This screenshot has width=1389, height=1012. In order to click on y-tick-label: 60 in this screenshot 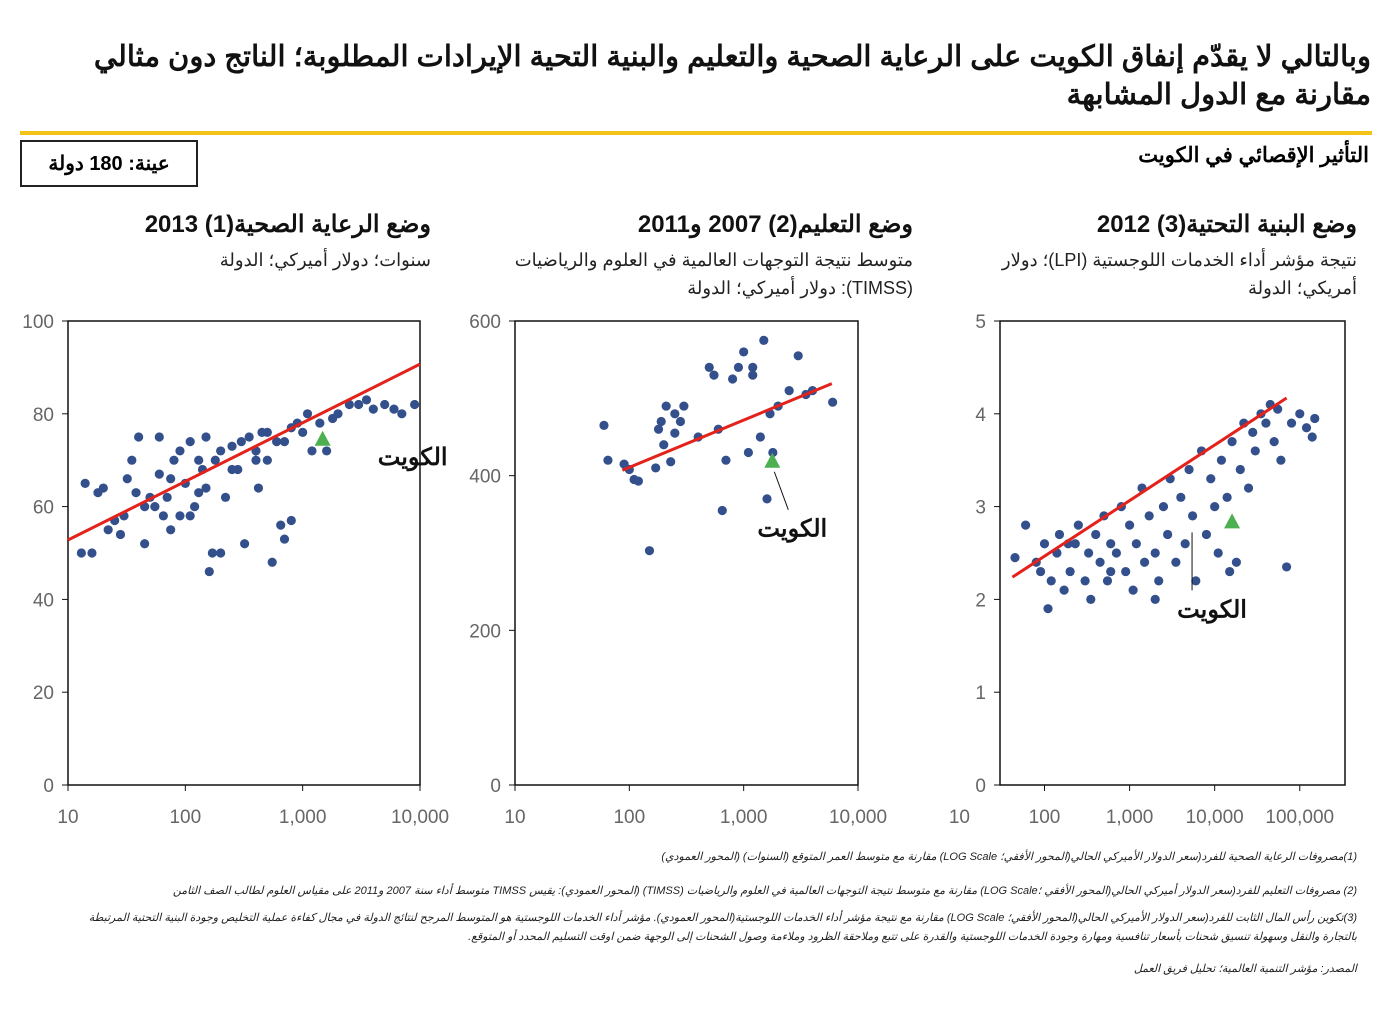, I will do `click(43, 508)`.